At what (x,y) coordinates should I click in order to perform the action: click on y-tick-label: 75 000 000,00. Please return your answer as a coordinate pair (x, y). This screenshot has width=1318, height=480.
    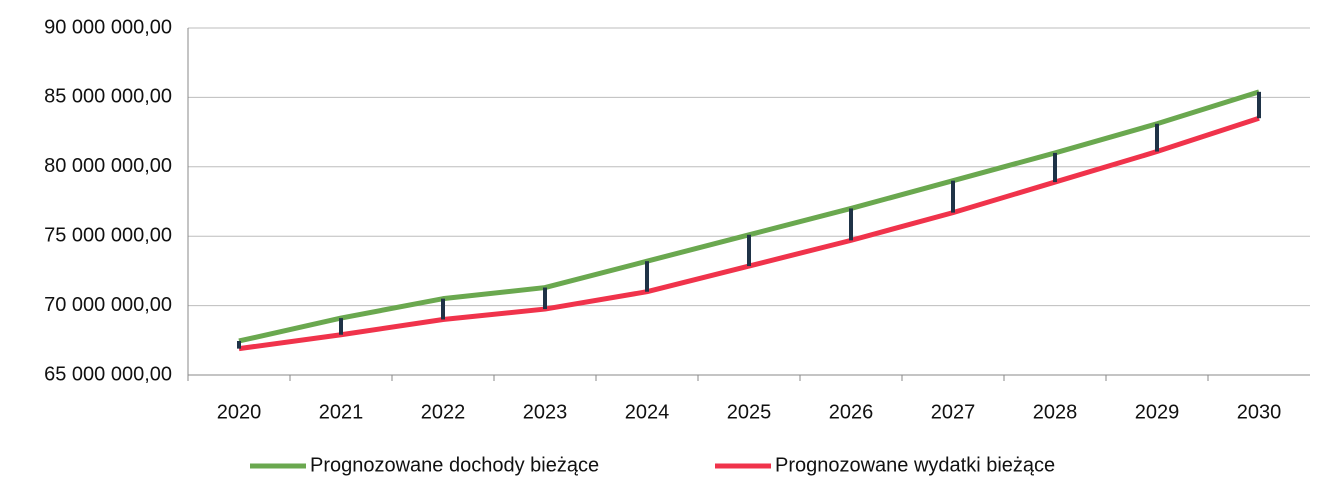
    Looking at the image, I should click on (108, 235).